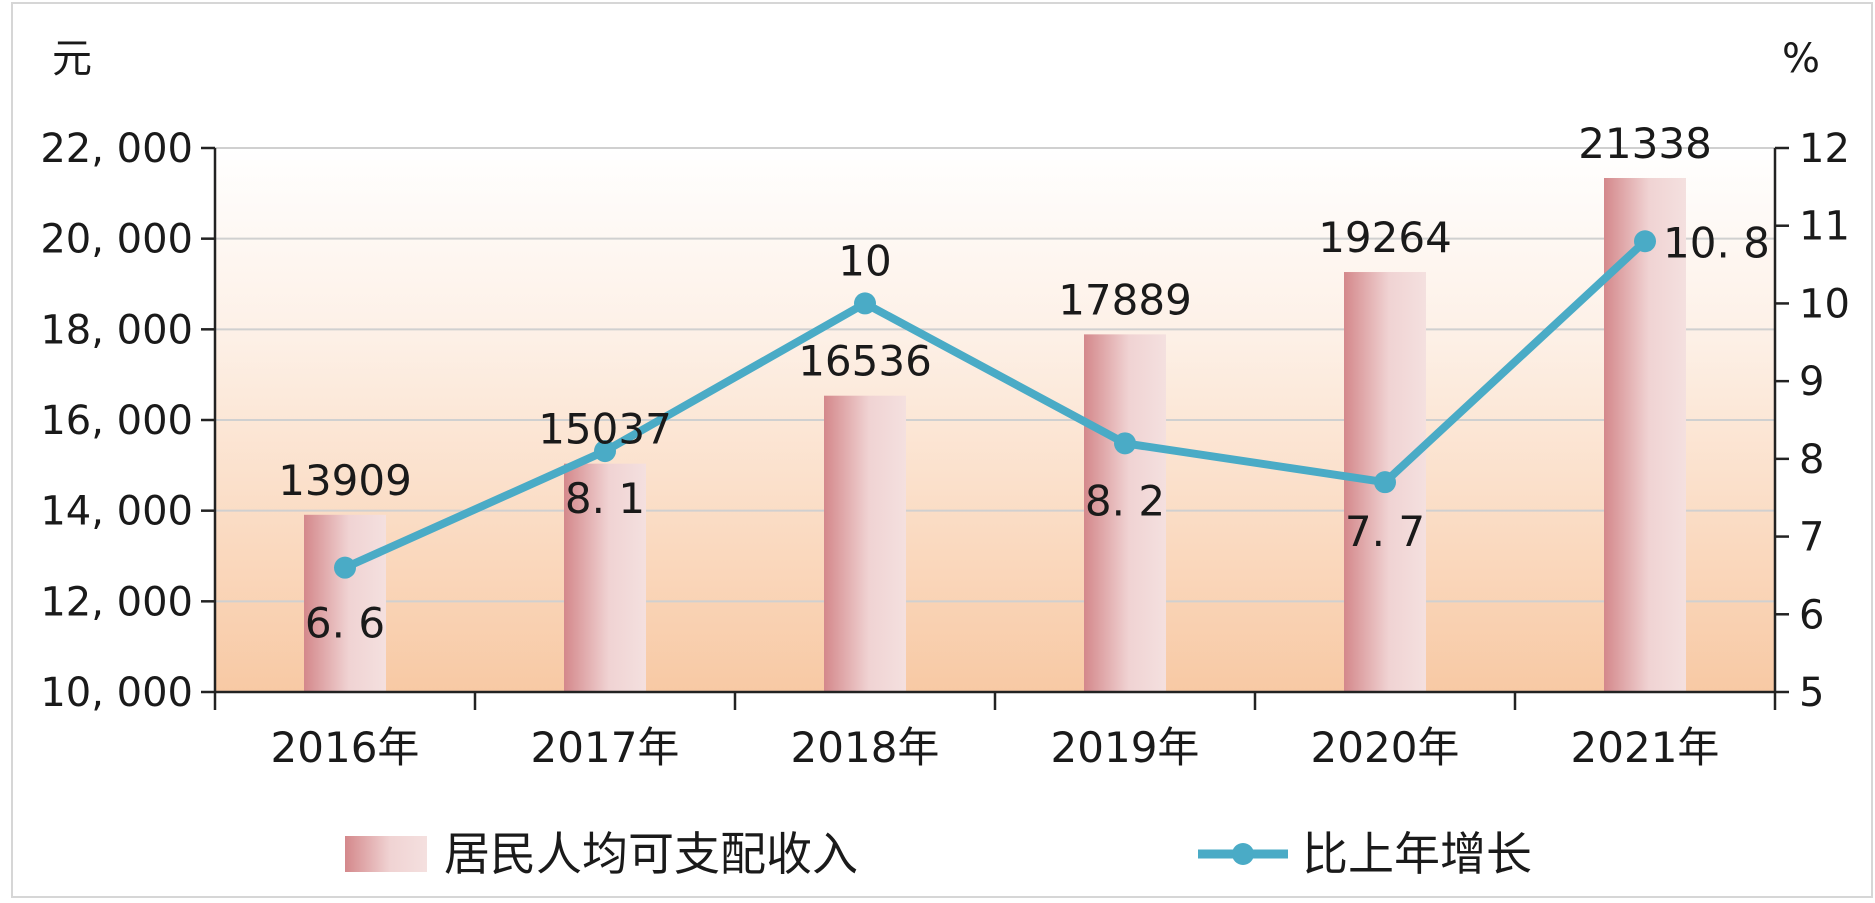  Describe the element at coordinates (1645, 241) in the screenshot. I see `growth-point-2021年` at that location.